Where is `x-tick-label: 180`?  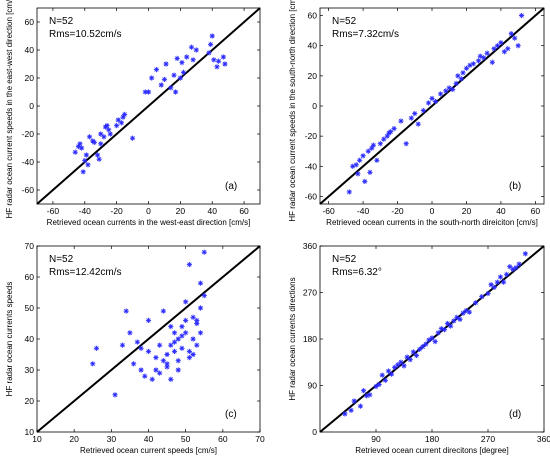
x-tick-label: 180 is located at coordinates (432, 439).